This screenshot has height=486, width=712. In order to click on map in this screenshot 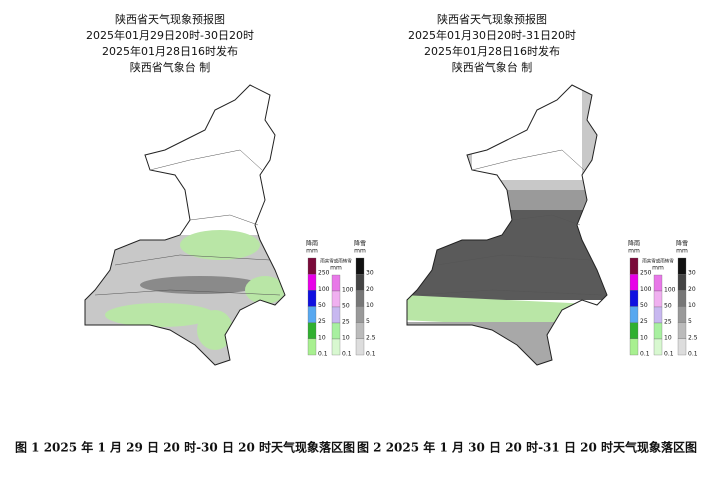, I will do `click(185, 297)`.